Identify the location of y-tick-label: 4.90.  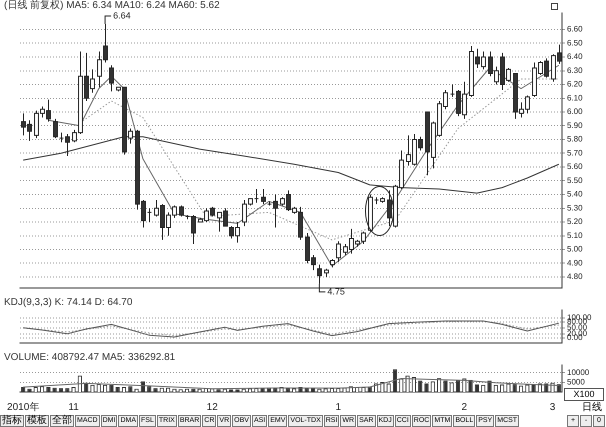
(575, 263).